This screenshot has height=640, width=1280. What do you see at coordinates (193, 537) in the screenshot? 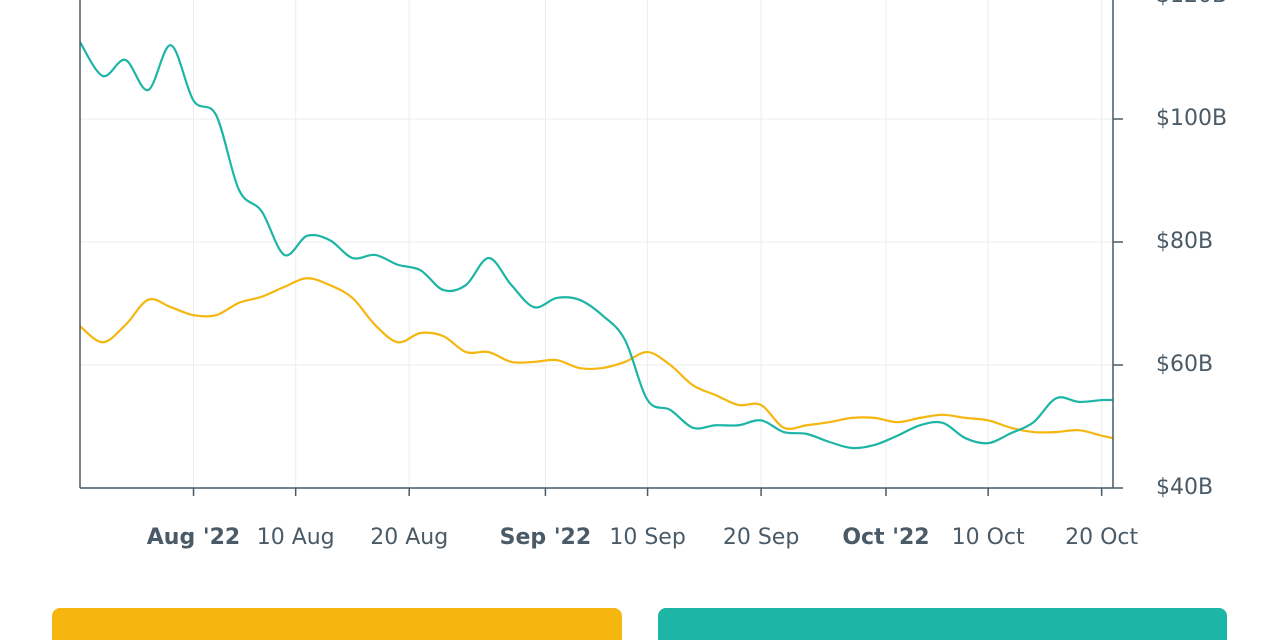
I see `x-tick-label: Aug '22` at bounding box center [193, 537].